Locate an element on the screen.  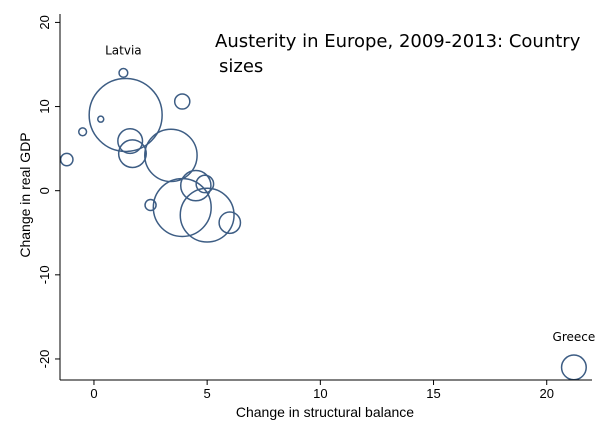
x-tick-label: 5 is located at coordinates (207, 393).